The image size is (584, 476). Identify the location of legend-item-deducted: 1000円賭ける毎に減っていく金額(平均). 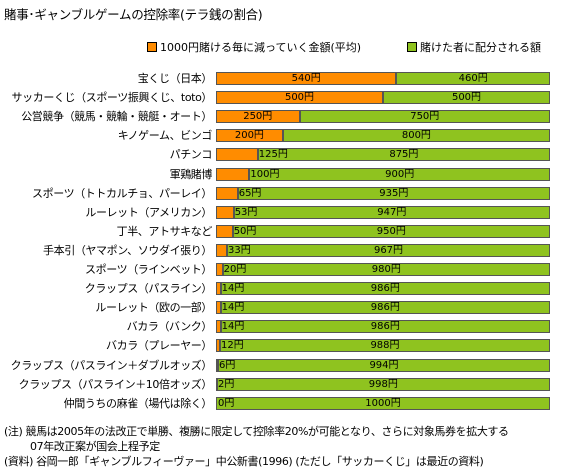
(254, 47).